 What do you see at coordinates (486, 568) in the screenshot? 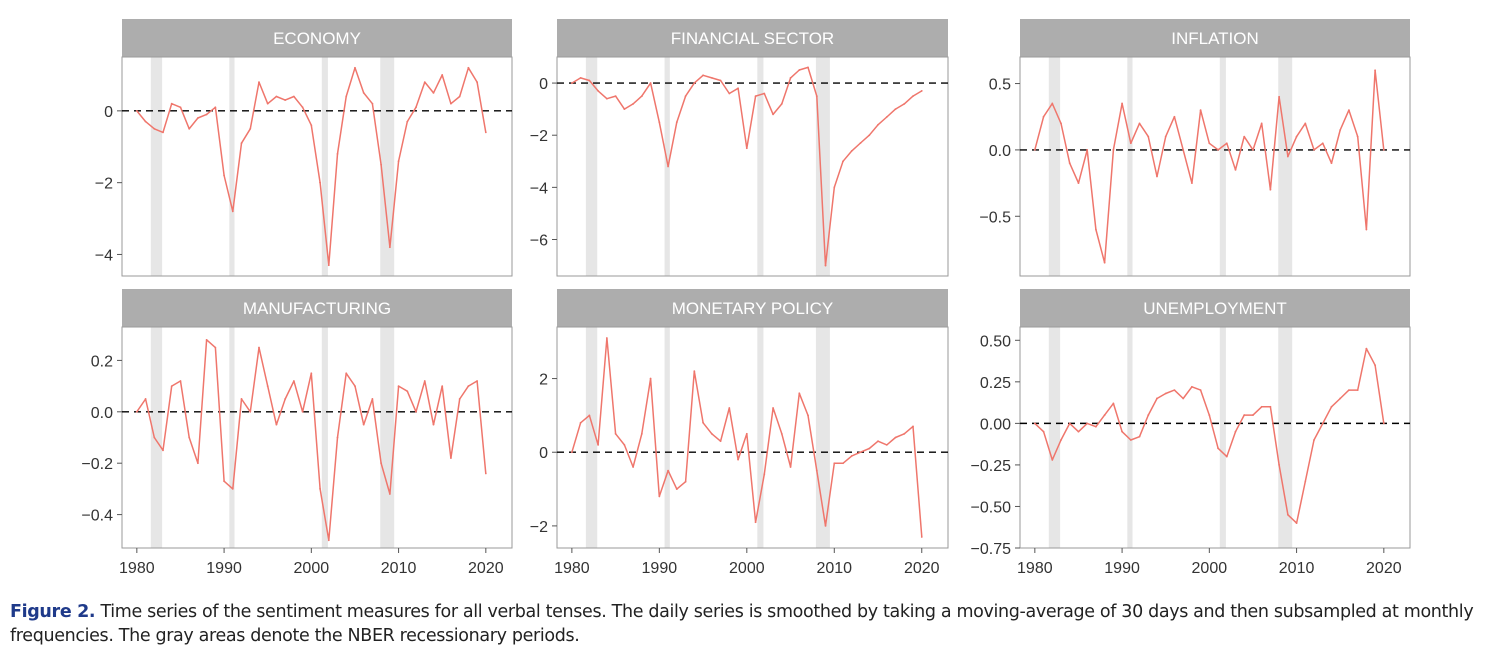
I see `x-tick-label: 2020` at bounding box center [486, 568].